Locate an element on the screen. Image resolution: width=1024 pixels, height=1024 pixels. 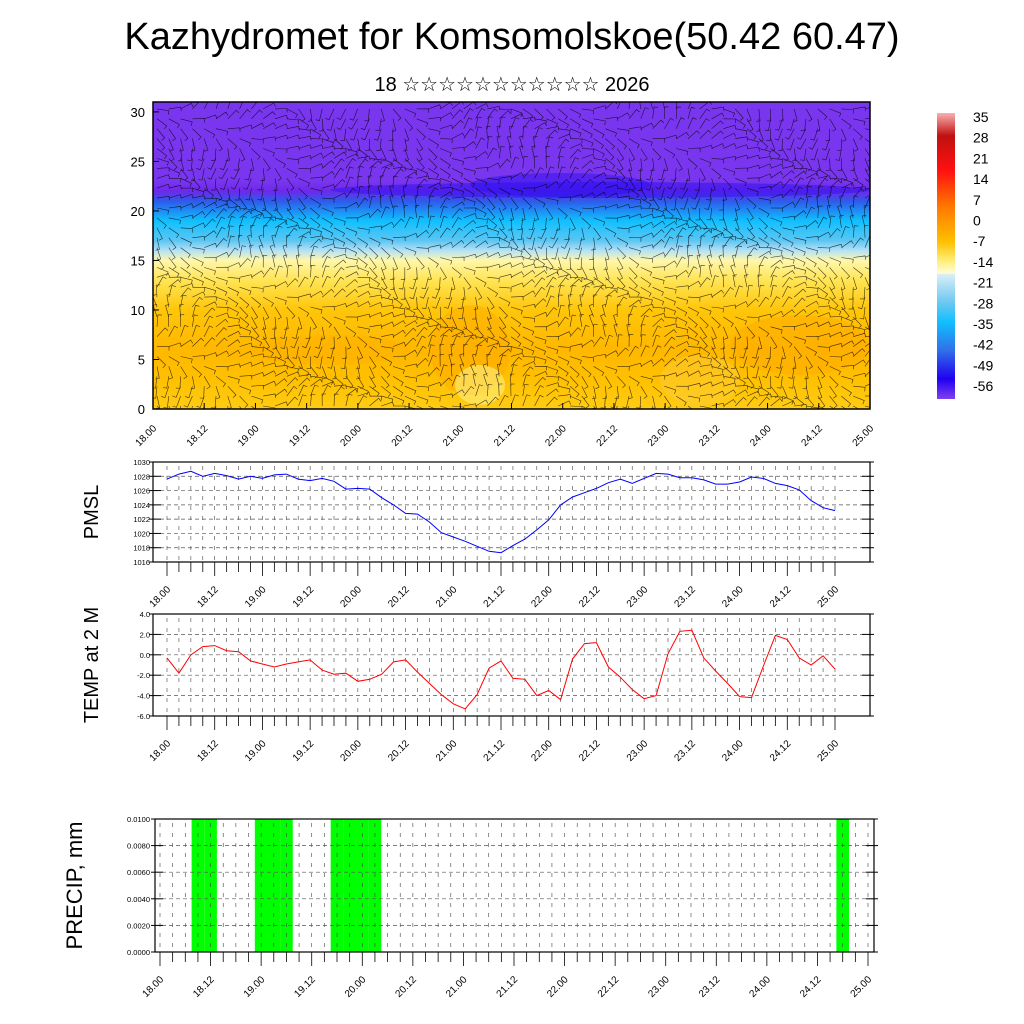
y-tick-label: -2.0 is located at coordinates (143, 675).